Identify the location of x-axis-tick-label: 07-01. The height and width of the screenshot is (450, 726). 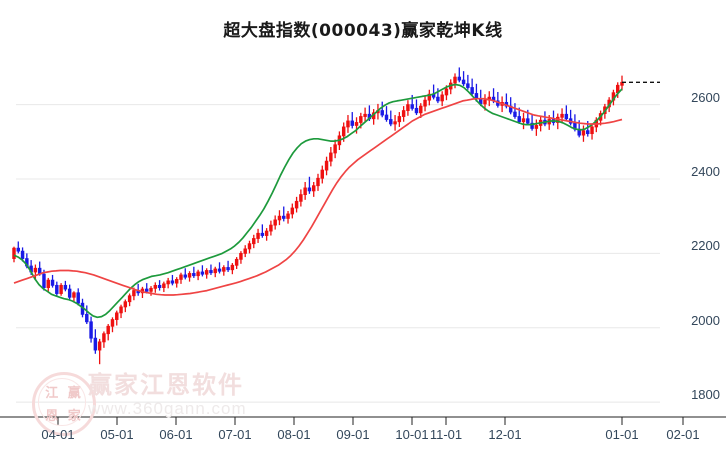
(235, 434).